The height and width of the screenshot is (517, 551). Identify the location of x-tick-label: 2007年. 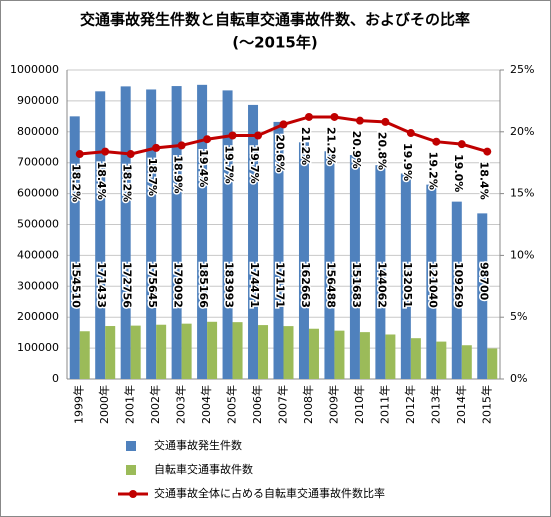
(283, 404).